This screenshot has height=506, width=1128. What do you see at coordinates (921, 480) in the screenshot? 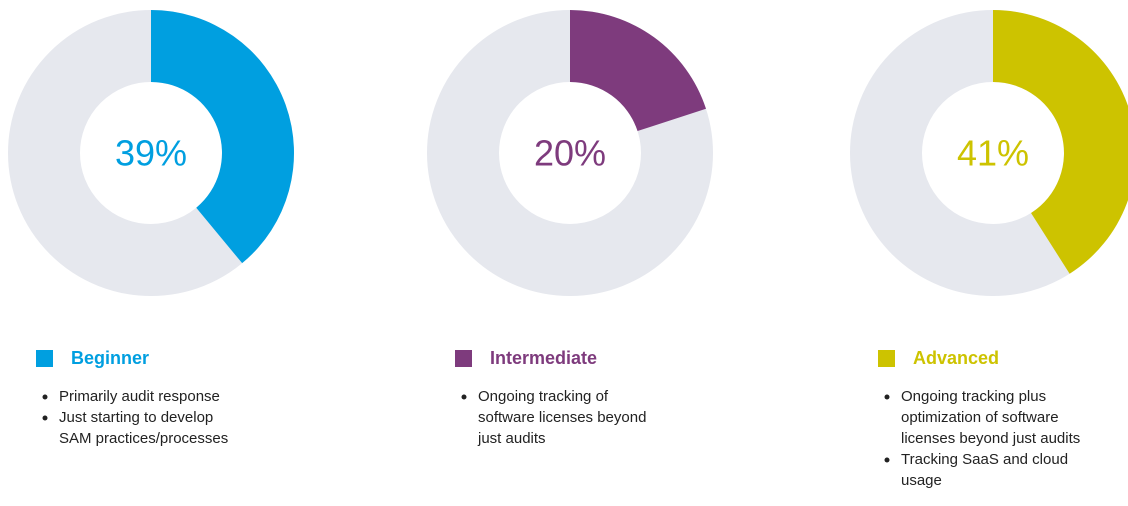
I see `bullet-text: usage` at bounding box center [921, 480].